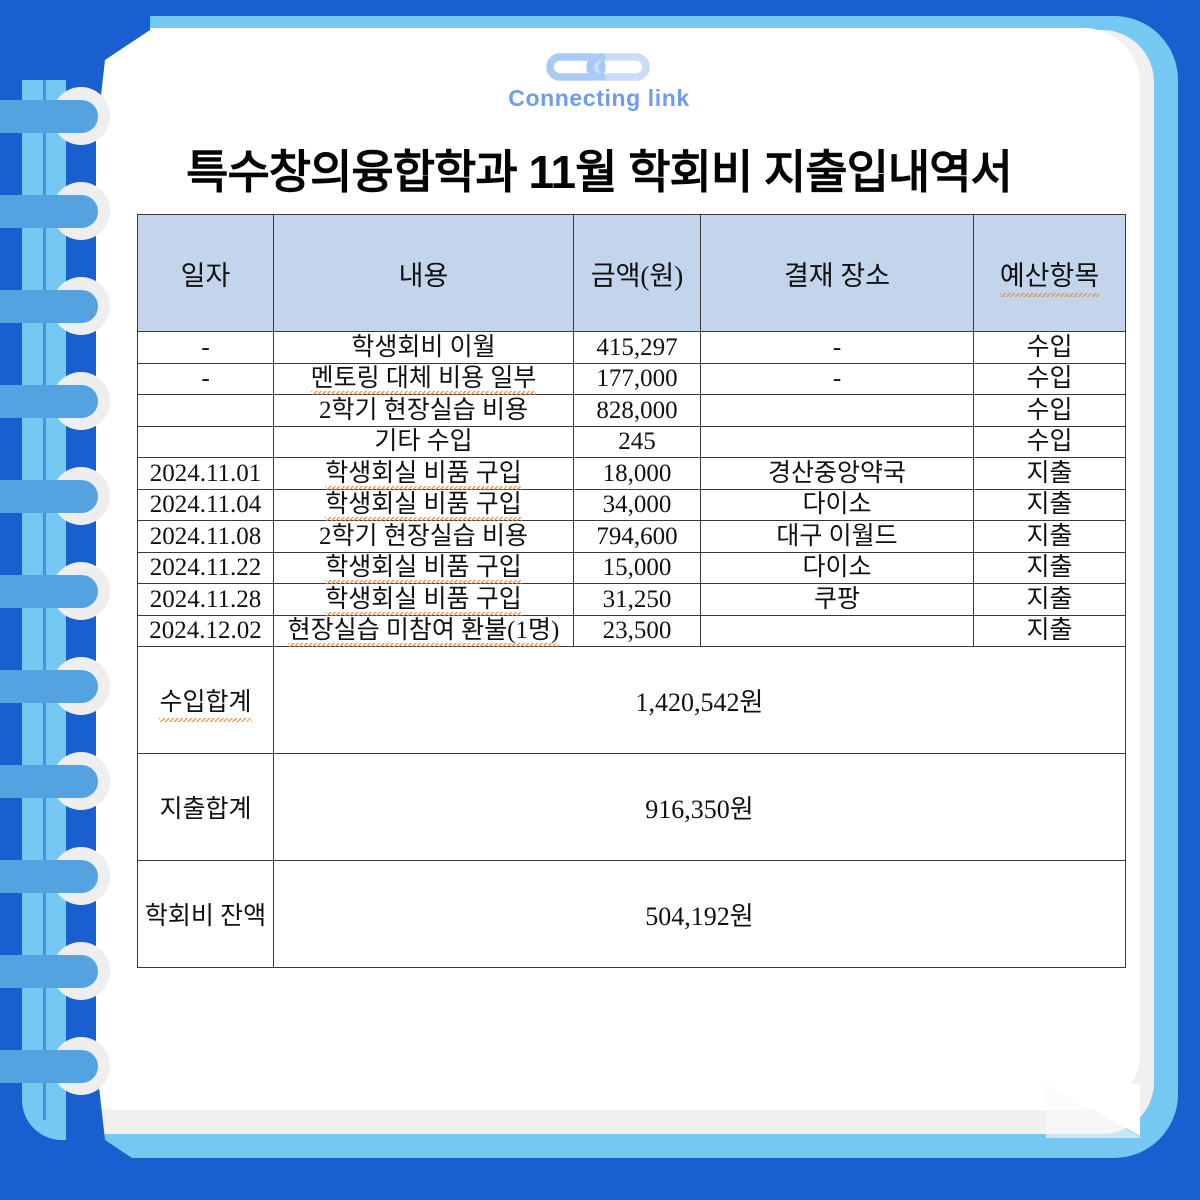  I want to click on table-header: 일자 내용 금액(원) 결재 장소 예산항목, so click(631, 273).